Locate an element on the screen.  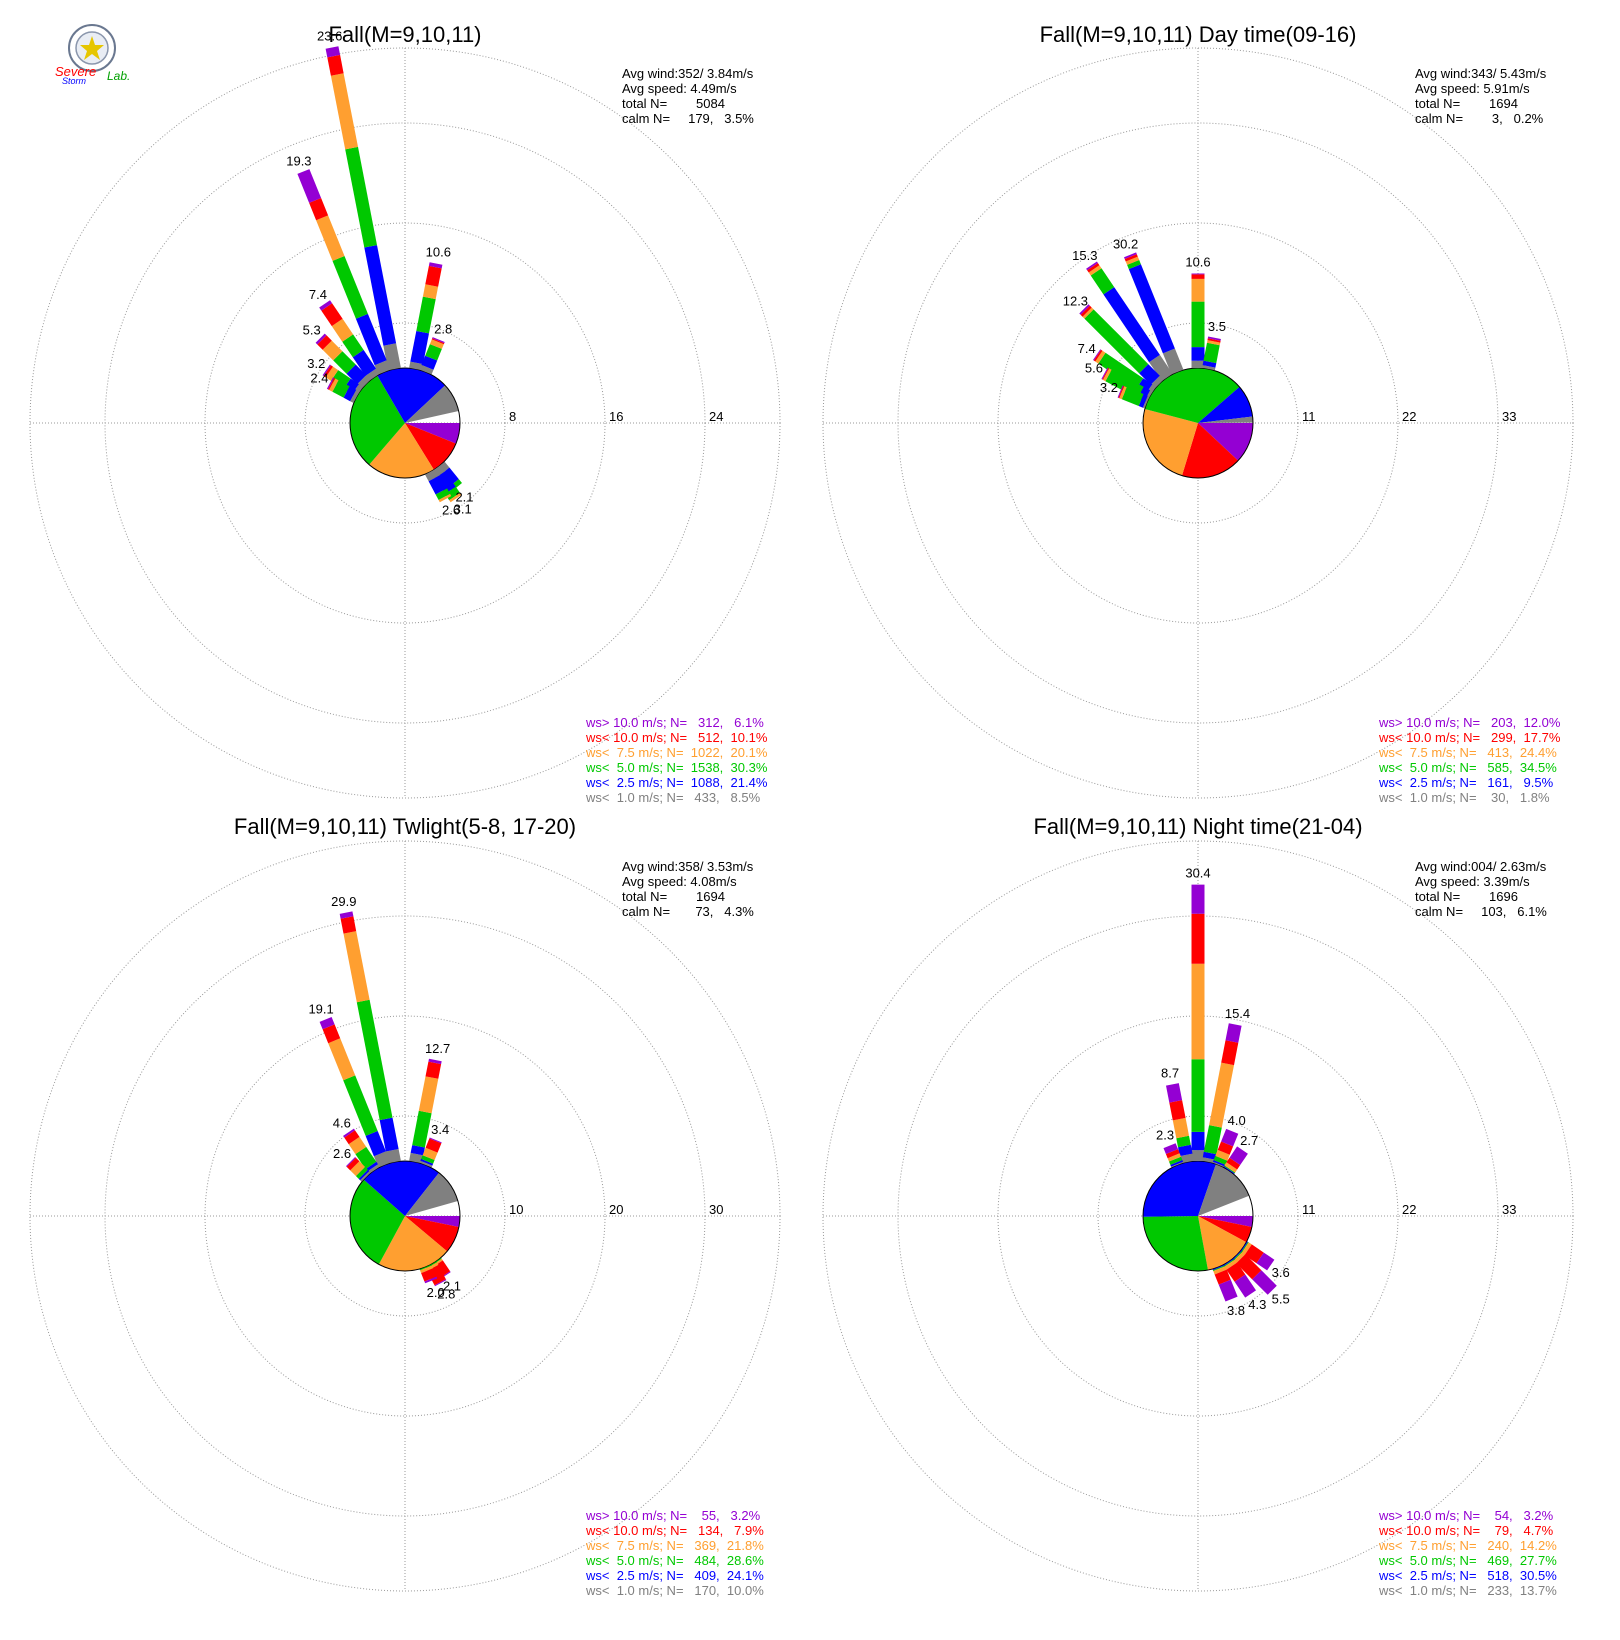
stats-line: calm N= 73, 4.3% is located at coordinates (688, 911).